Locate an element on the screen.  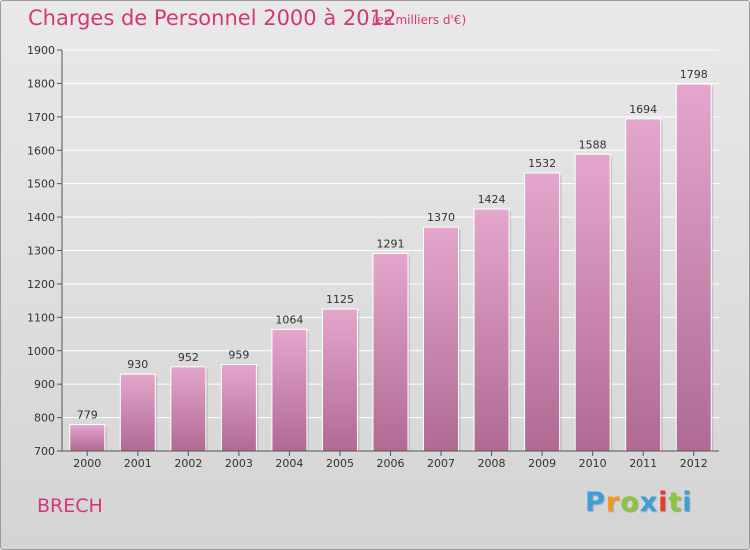
bar-2001 is located at coordinates (137, 412).